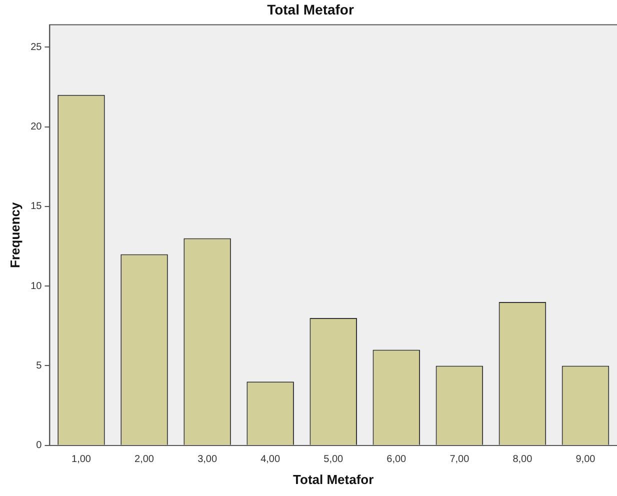 Image resolution: width=617 pixels, height=496 pixels. Describe the element at coordinates (39, 366) in the screenshot. I see `y-tick-label: 5` at that location.